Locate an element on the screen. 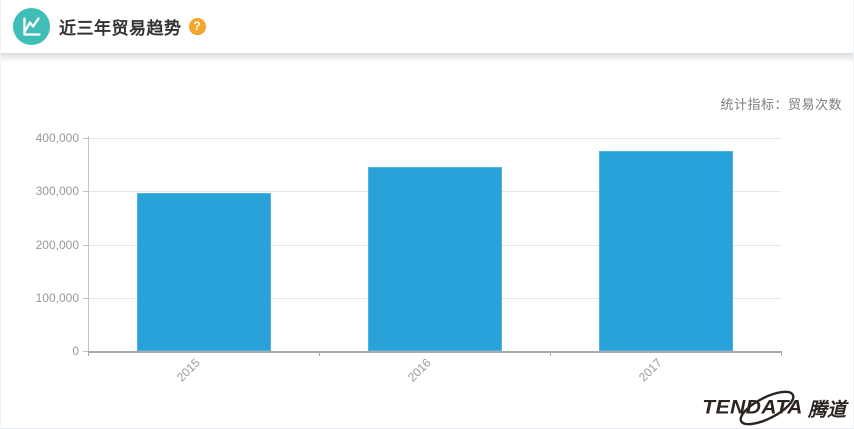 The image size is (854, 429). gridline-400,000 is located at coordinates (434, 138).